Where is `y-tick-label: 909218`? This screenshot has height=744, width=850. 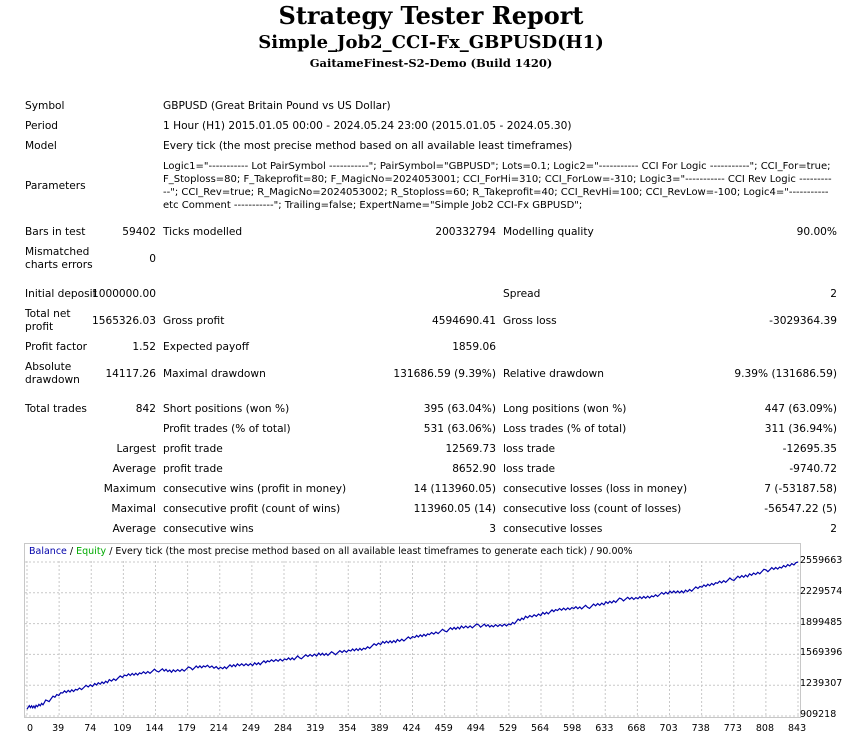
y-tick-label: 909218 is located at coordinates (818, 714).